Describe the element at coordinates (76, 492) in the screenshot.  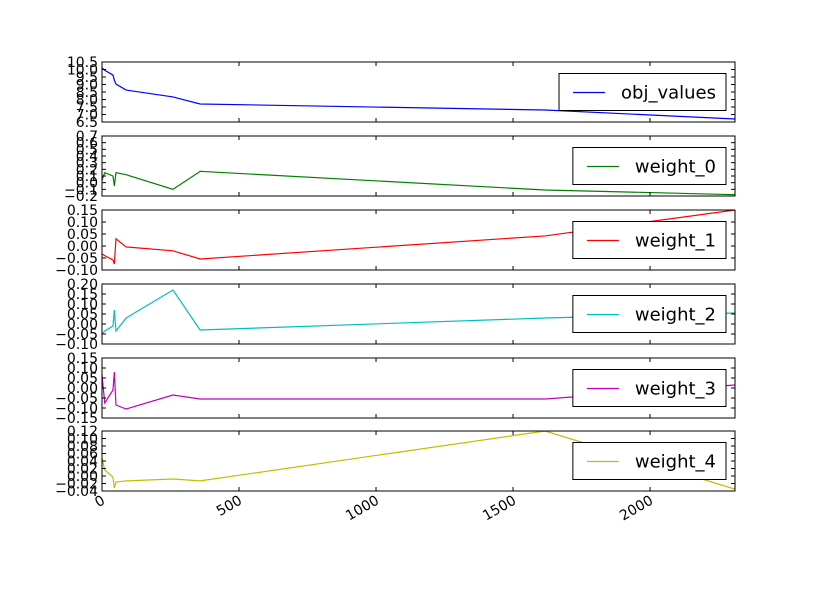
I see `y-tick-label: −0.04` at that location.